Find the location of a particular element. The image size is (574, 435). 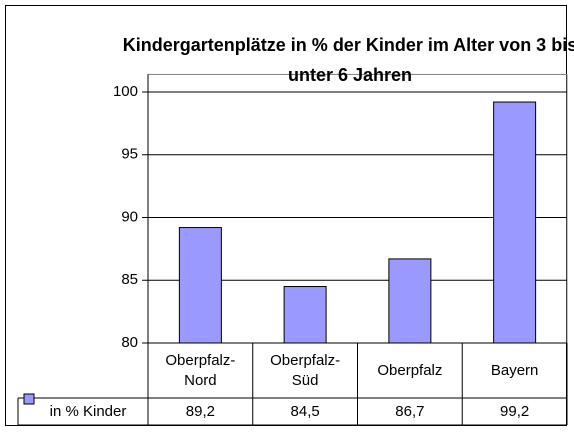

data-label: 89,2 is located at coordinates (200, 411).